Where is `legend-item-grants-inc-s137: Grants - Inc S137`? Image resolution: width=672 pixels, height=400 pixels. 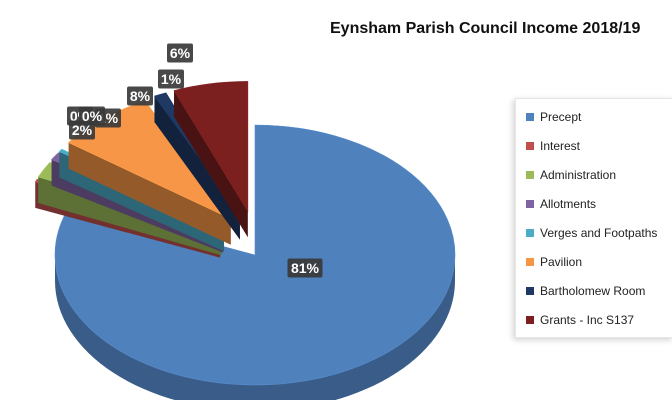 legend-item-grants-inc-s137: Grants - Inc S137 is located at coordinates (580, 320).